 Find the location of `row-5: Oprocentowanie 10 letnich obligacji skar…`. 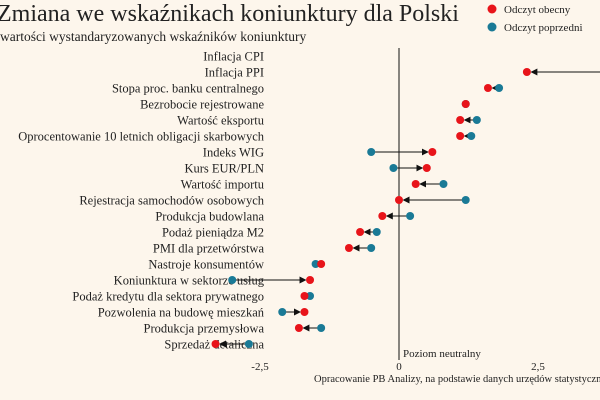

row-5: Oprocentowanie 10 letnich obligacji skar… is located at coordinates (247, 137).